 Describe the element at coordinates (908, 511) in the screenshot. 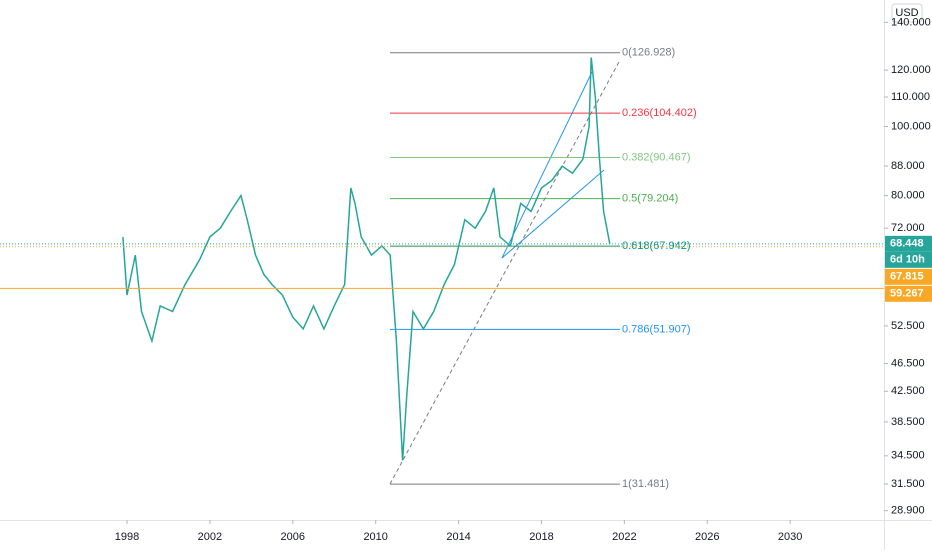

I see `y-tick-label: 28.900` at that location.